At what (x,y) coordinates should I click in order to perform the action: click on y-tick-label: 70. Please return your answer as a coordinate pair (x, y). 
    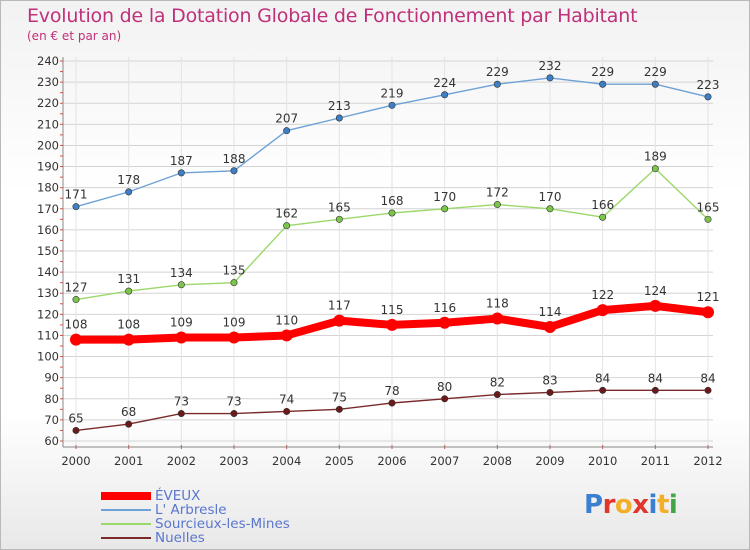
    Looking at the image, I should click on (51, 420).